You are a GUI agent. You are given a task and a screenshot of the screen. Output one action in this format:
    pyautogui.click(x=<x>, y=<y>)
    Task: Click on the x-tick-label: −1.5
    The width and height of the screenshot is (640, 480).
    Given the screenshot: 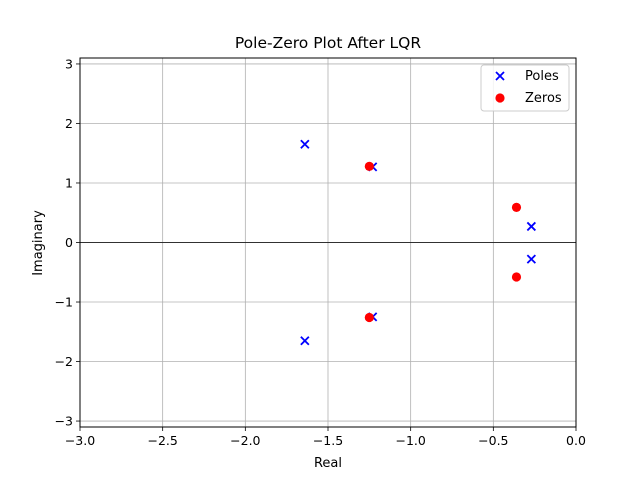 What is the action you would take?
    pyautogui.click(x=328, y=440)
    